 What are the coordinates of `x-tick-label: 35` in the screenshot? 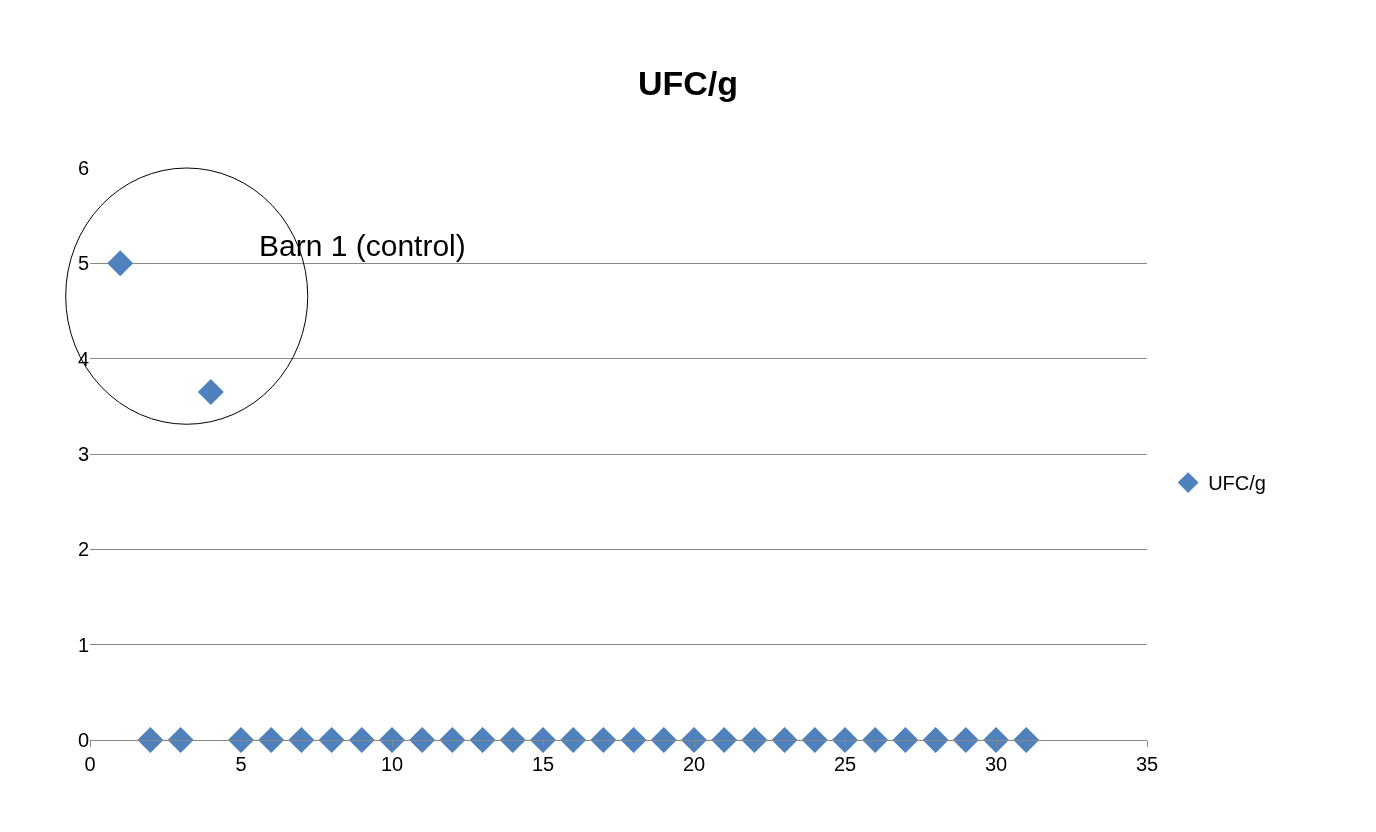 It's located at (1147, 764).